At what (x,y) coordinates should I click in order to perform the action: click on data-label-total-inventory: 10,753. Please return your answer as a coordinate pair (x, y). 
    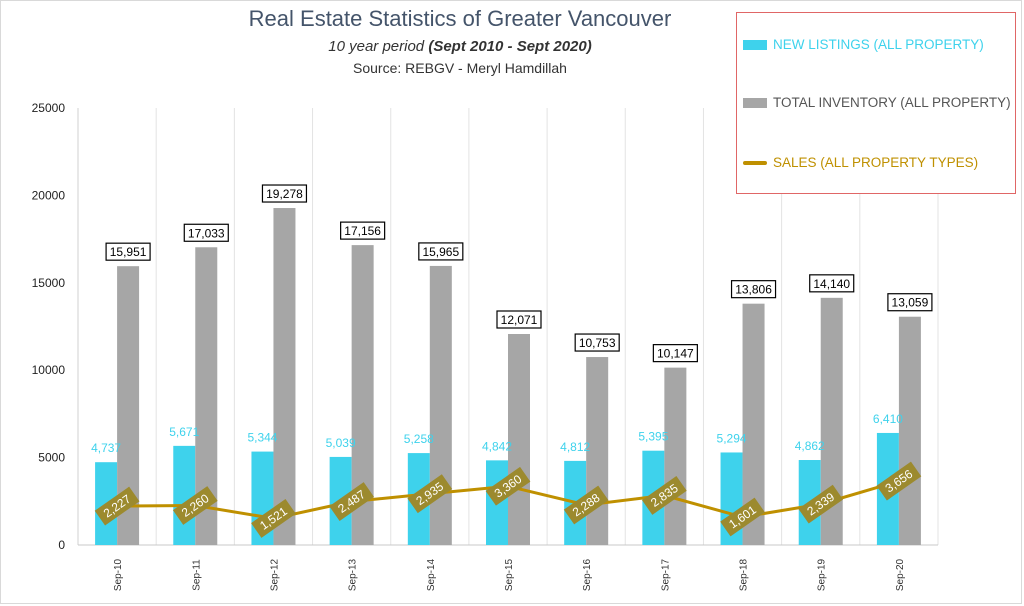
    Looking at the image, I should click on (597, 343).